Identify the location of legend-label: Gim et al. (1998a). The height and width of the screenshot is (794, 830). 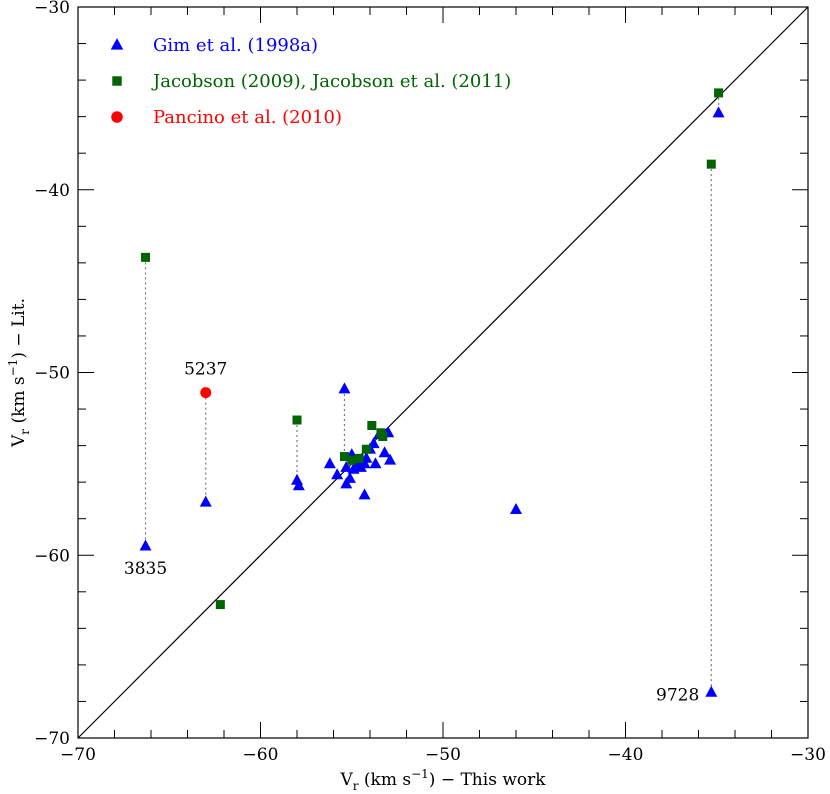
(235, 45).